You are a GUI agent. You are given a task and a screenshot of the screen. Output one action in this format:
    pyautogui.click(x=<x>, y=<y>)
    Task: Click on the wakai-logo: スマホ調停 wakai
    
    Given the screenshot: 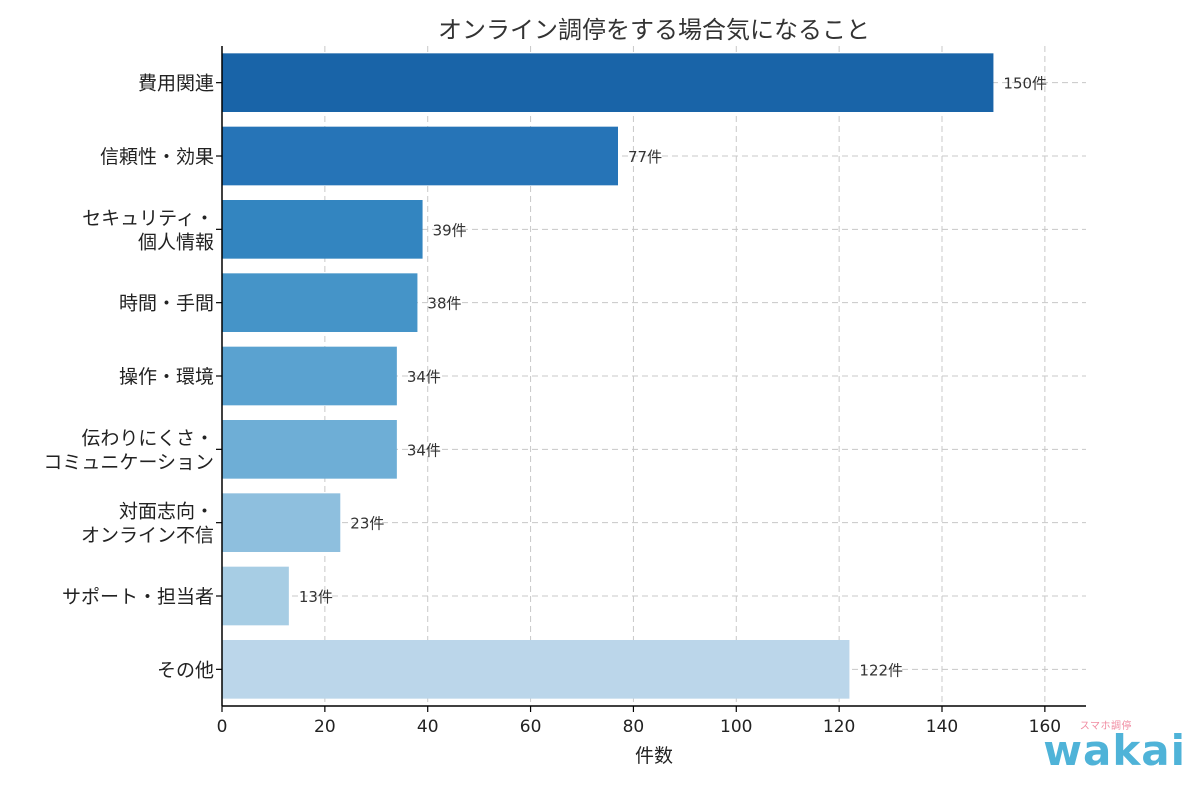 What is the action you would take?
    pyautogui.click(x=1114, y=748)
    